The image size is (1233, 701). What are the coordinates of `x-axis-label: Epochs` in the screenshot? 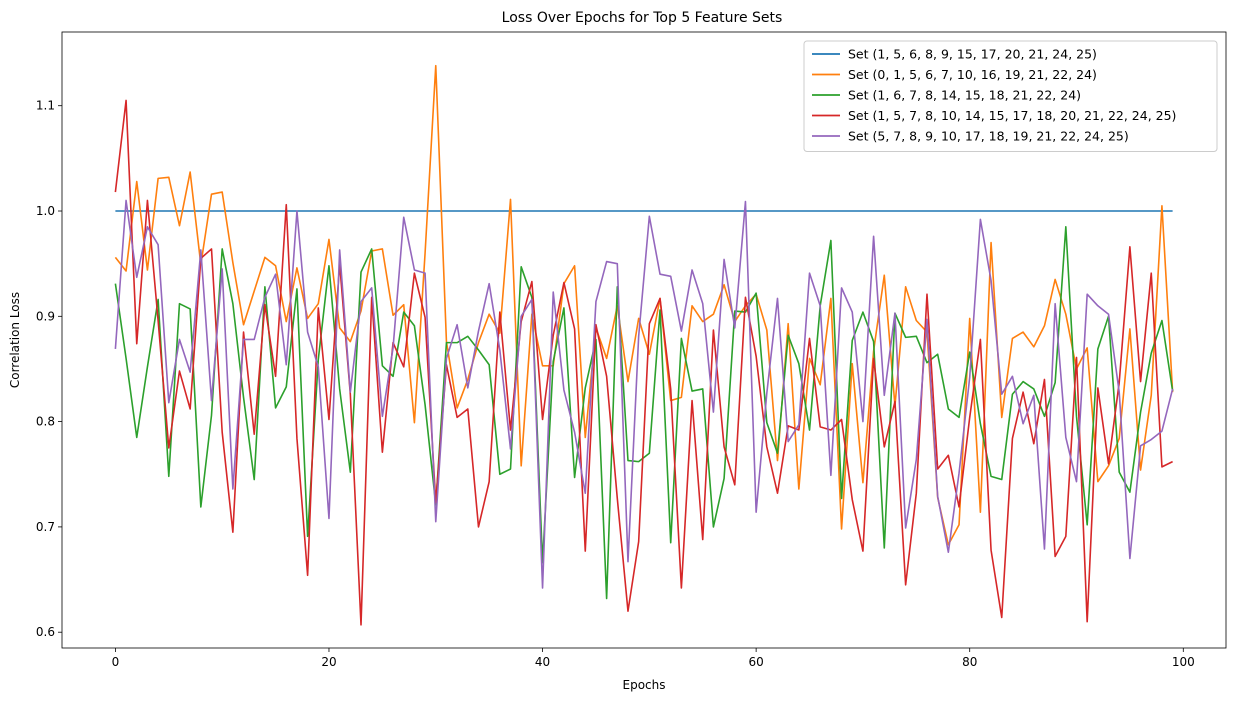 It's located at (644, 685).